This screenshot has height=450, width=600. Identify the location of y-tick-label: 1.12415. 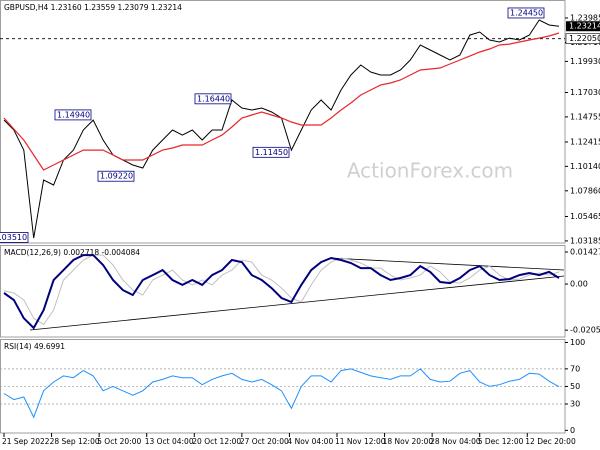
(585, 141).